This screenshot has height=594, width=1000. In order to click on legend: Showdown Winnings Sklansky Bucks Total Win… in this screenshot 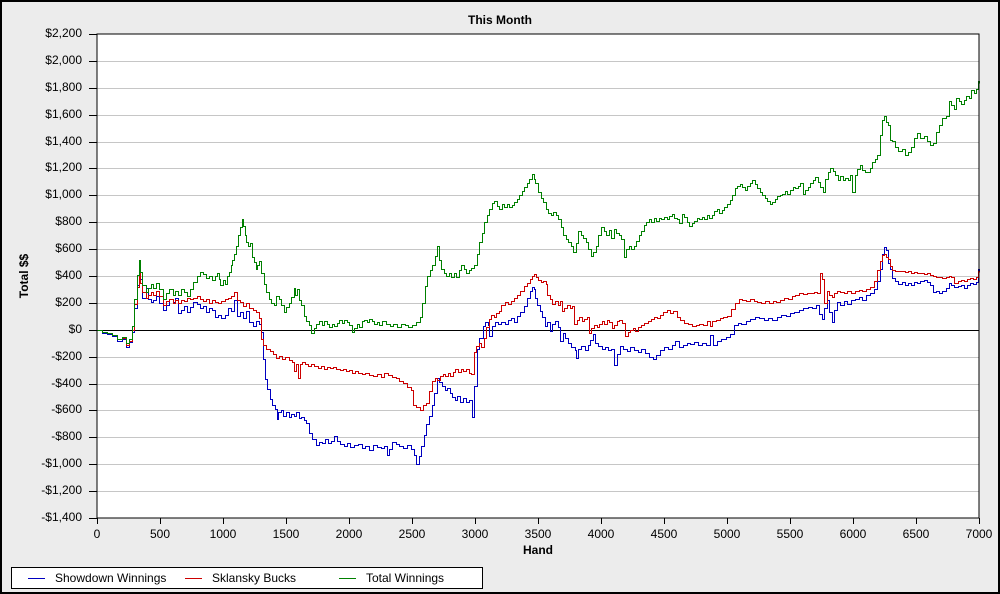, I will do `click(247, 578)`.